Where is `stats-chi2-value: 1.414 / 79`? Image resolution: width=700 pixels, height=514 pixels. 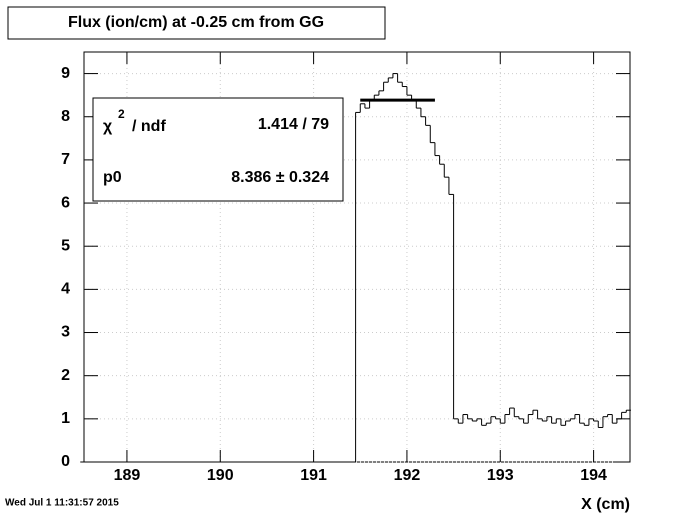
stats-chi2-value: 1.414 / 79 is located at coordinates (293, 124).